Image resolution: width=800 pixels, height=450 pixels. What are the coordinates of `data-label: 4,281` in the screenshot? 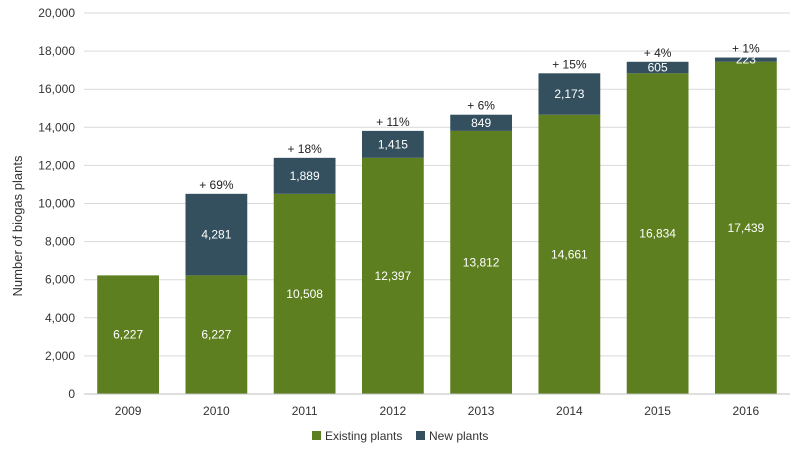 It's located at (216, 235).